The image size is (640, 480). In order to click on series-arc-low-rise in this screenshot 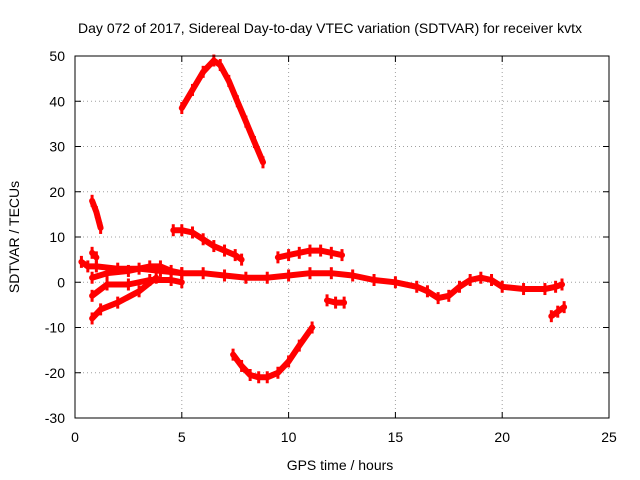, I will do `click(124, 298)`.